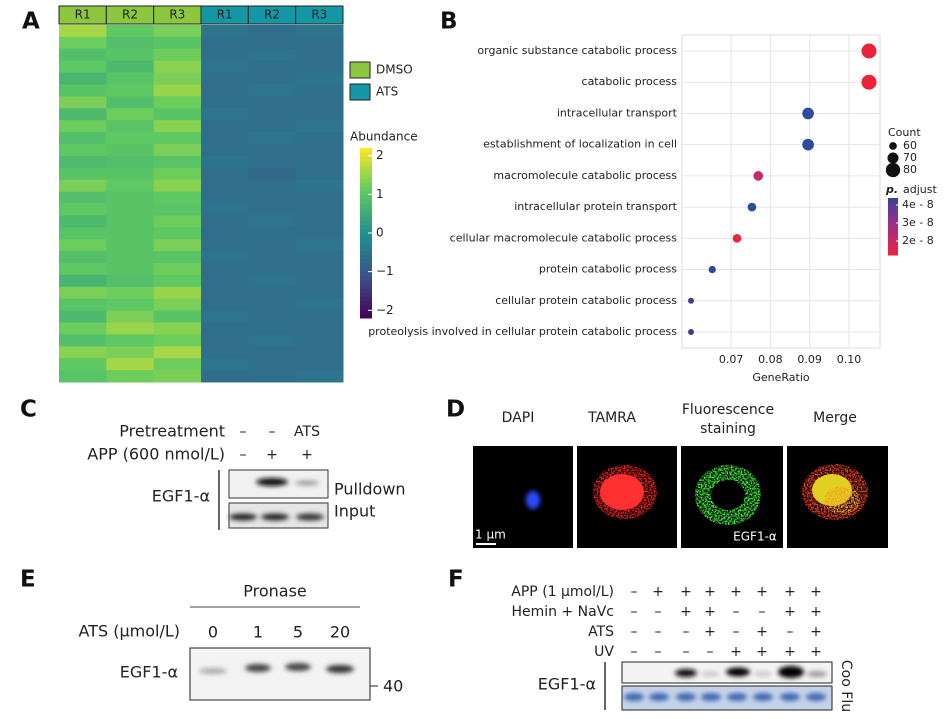 The width and height of the screenshot is (948, 719). I want to click on colorbar-tick-label: 4e - 8, so click(918, 204).